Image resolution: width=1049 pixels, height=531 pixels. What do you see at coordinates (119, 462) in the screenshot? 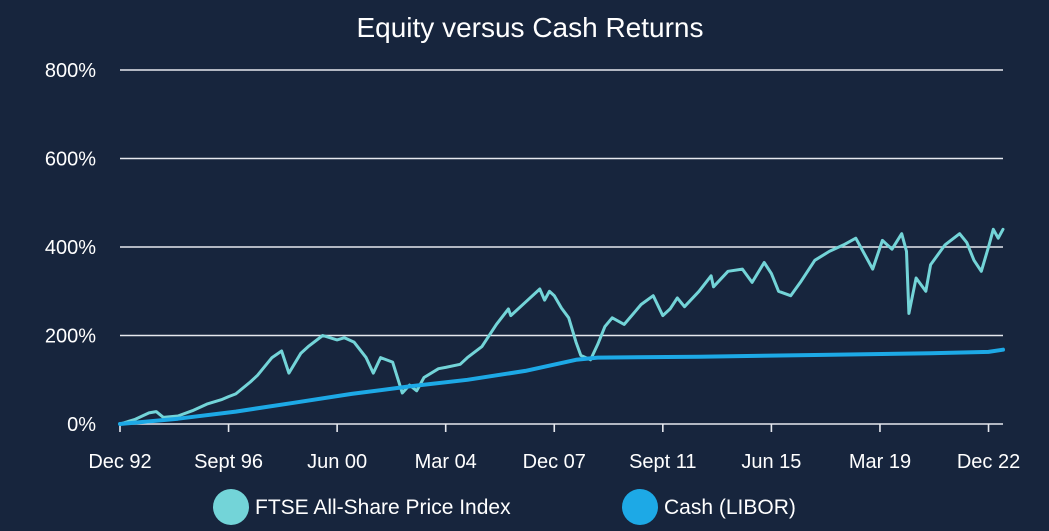
I see `x-tick-label: Dec 92` at bounding box center [119, 462].